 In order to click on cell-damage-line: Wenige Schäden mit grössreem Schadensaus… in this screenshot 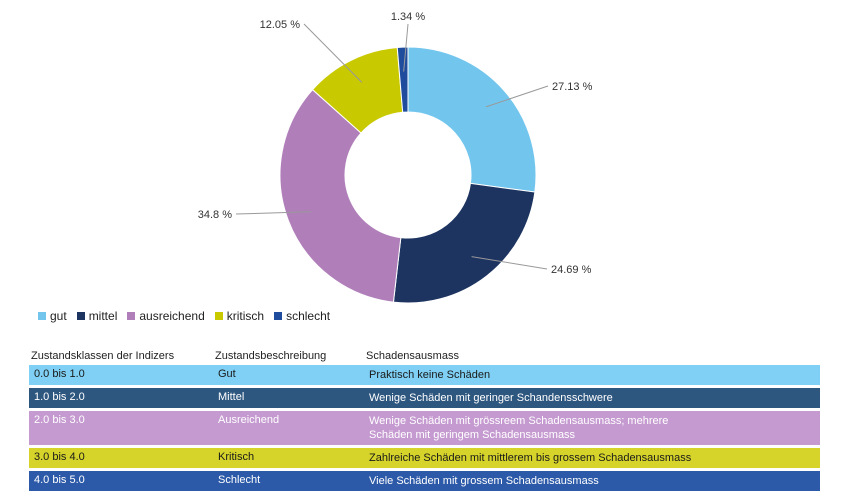, I will do `click(519, 421)`.